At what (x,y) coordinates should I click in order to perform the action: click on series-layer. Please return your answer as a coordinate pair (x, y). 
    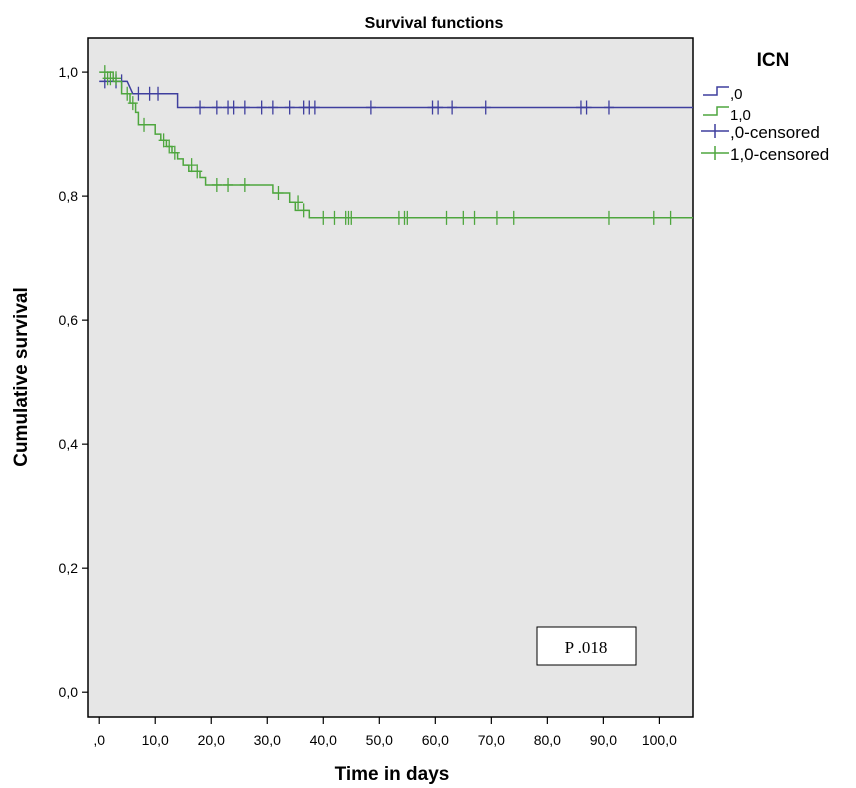
    Looking at the image, I should click on (396, 145).